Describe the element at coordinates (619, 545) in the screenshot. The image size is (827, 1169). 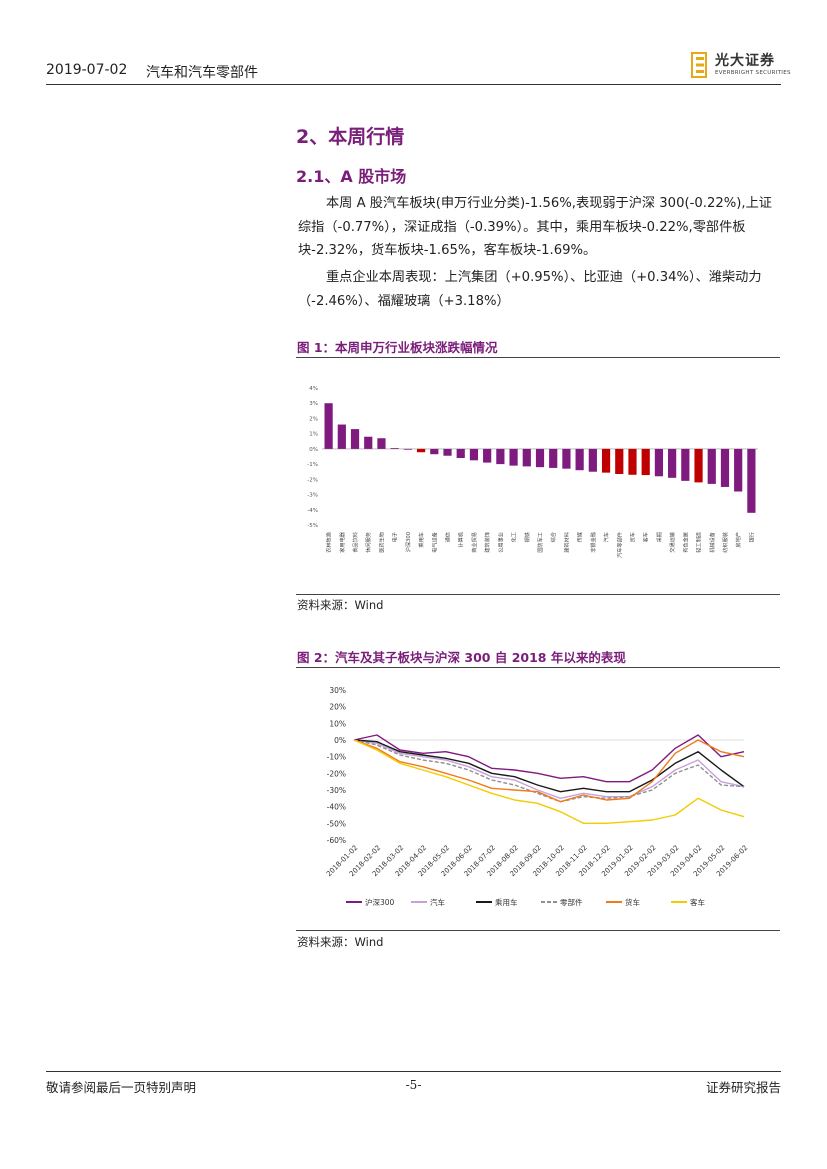
I see `x-tick-label: 汽车零部件` at that location.